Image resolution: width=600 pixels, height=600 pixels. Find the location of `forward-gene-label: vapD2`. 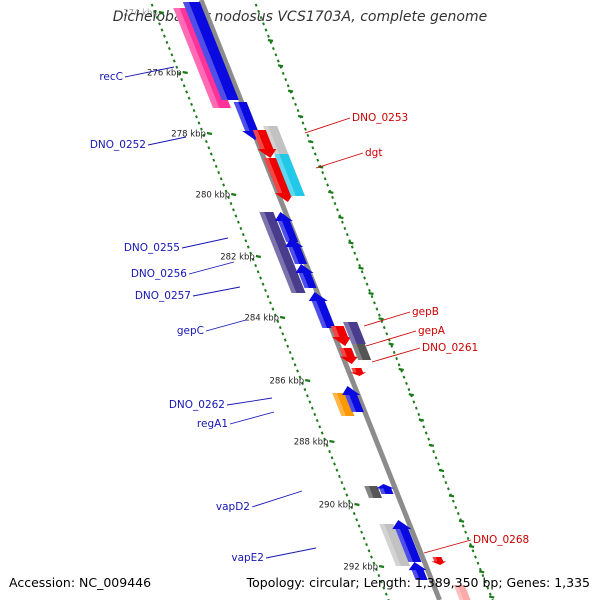

forward-gene-label: vapD2 is located at coordinates (233, 507).